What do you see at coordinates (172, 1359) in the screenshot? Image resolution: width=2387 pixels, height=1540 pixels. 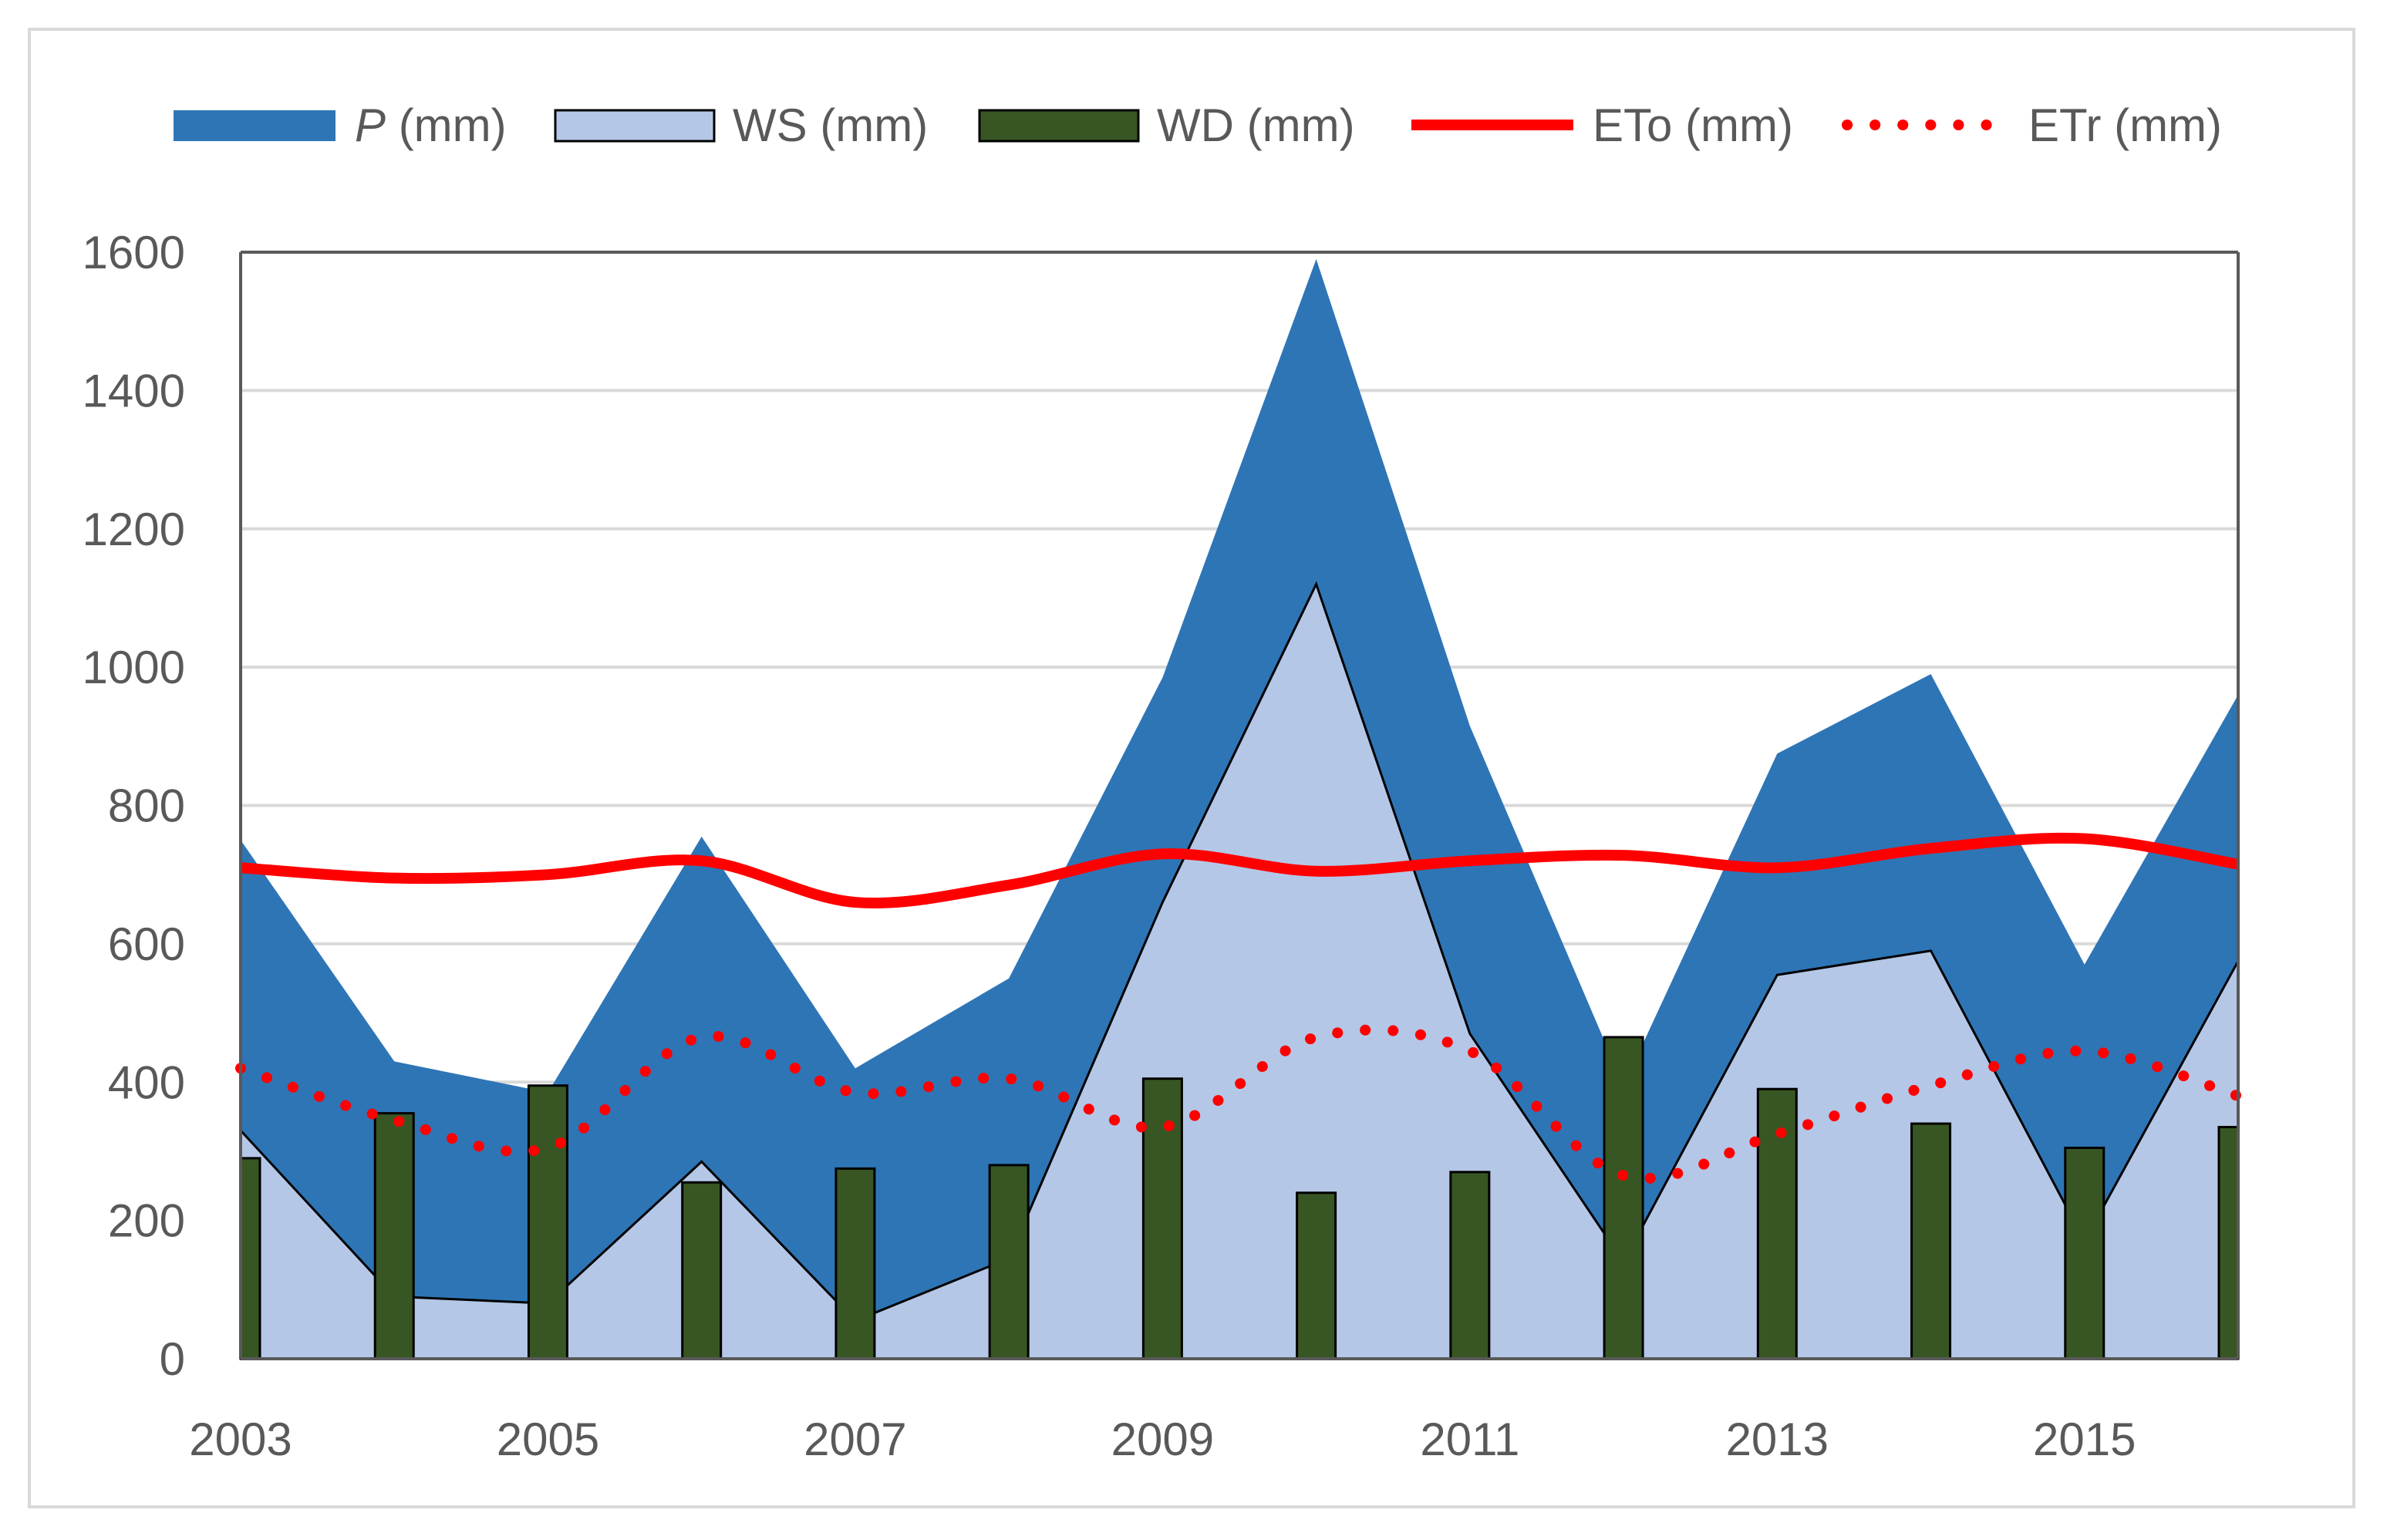 I see `y-tick-label: 0` at bounding box center [172, 1359].